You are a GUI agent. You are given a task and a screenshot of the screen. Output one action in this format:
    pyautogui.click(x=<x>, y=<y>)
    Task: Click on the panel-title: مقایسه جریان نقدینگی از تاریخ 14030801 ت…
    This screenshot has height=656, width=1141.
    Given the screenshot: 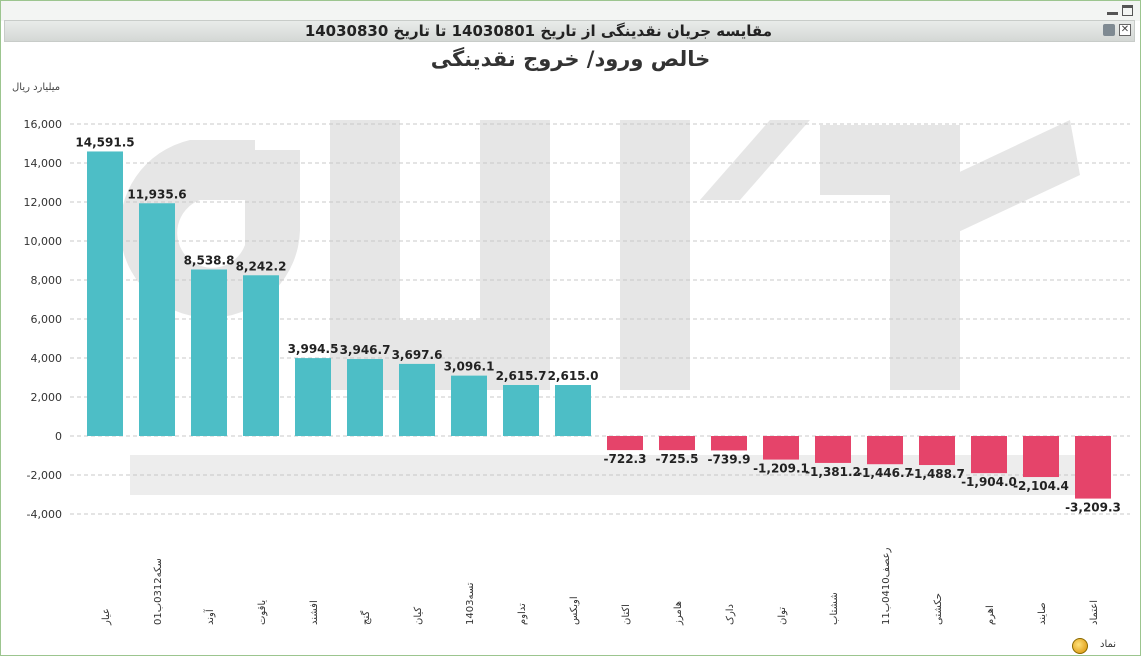 What is the action you would take?
    pyautogui.click(x=538, y=31)
    